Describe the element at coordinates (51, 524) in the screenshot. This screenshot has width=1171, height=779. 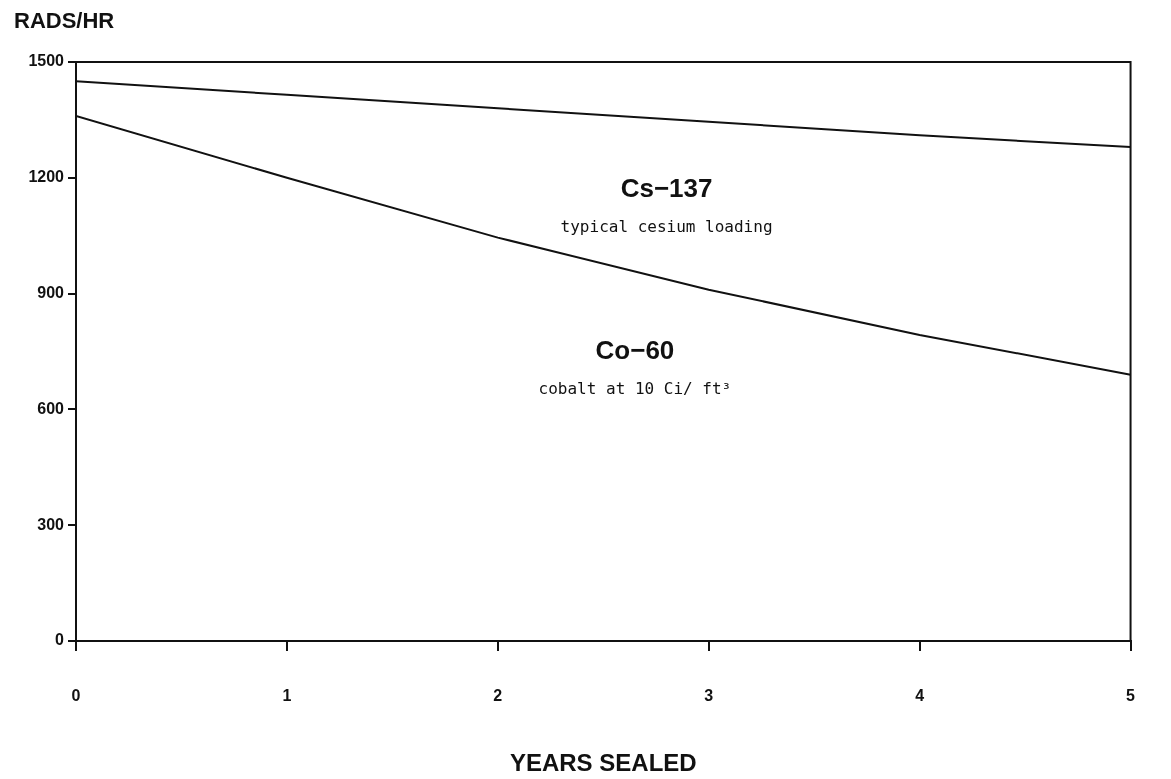
I see `y-tick-label: 300` at that location.